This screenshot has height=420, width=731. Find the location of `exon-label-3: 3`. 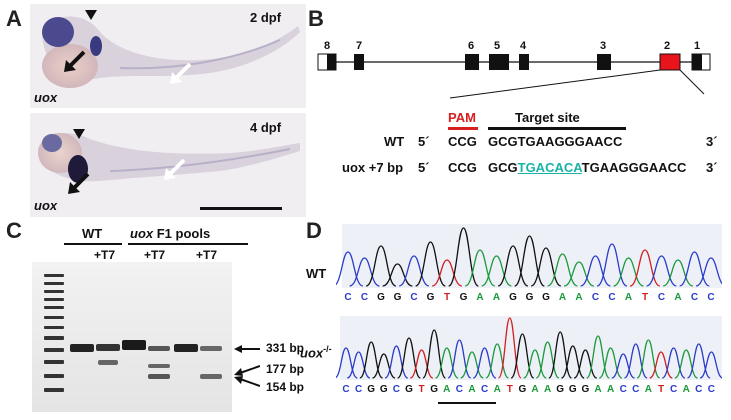

exon-label-3: 3 is located at coordinates (603, 46).